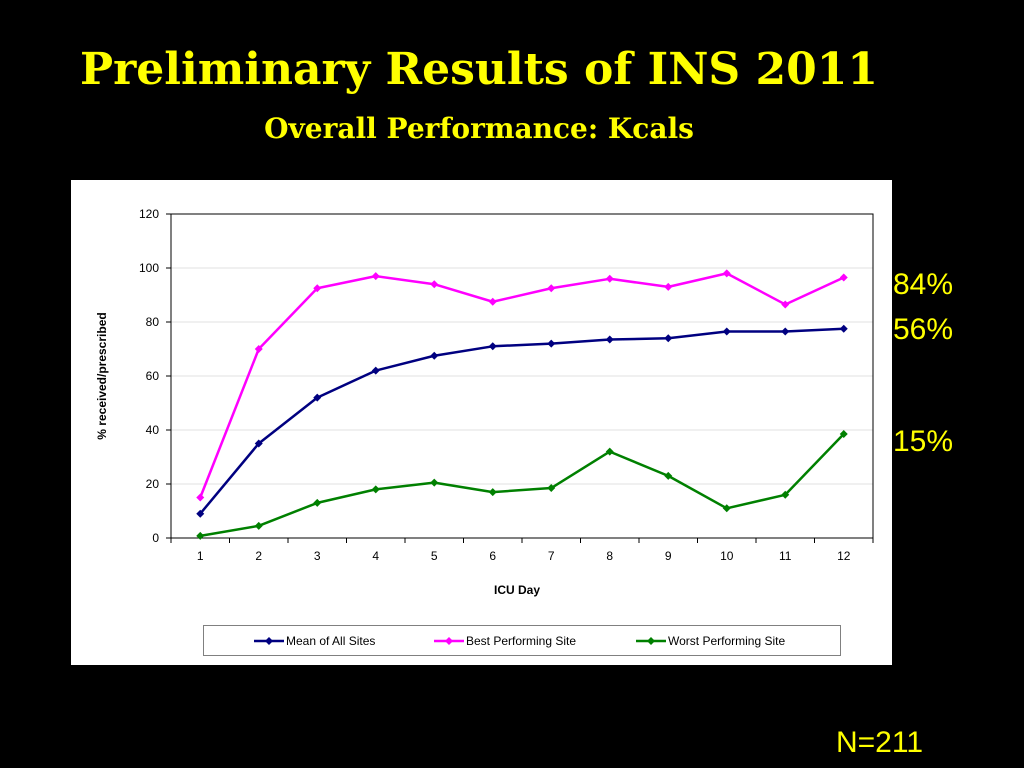  What do you see at coordinates (155, 538) in the screenshot?
I see `y-tick-label: 0` at bounding box center [155, 538].